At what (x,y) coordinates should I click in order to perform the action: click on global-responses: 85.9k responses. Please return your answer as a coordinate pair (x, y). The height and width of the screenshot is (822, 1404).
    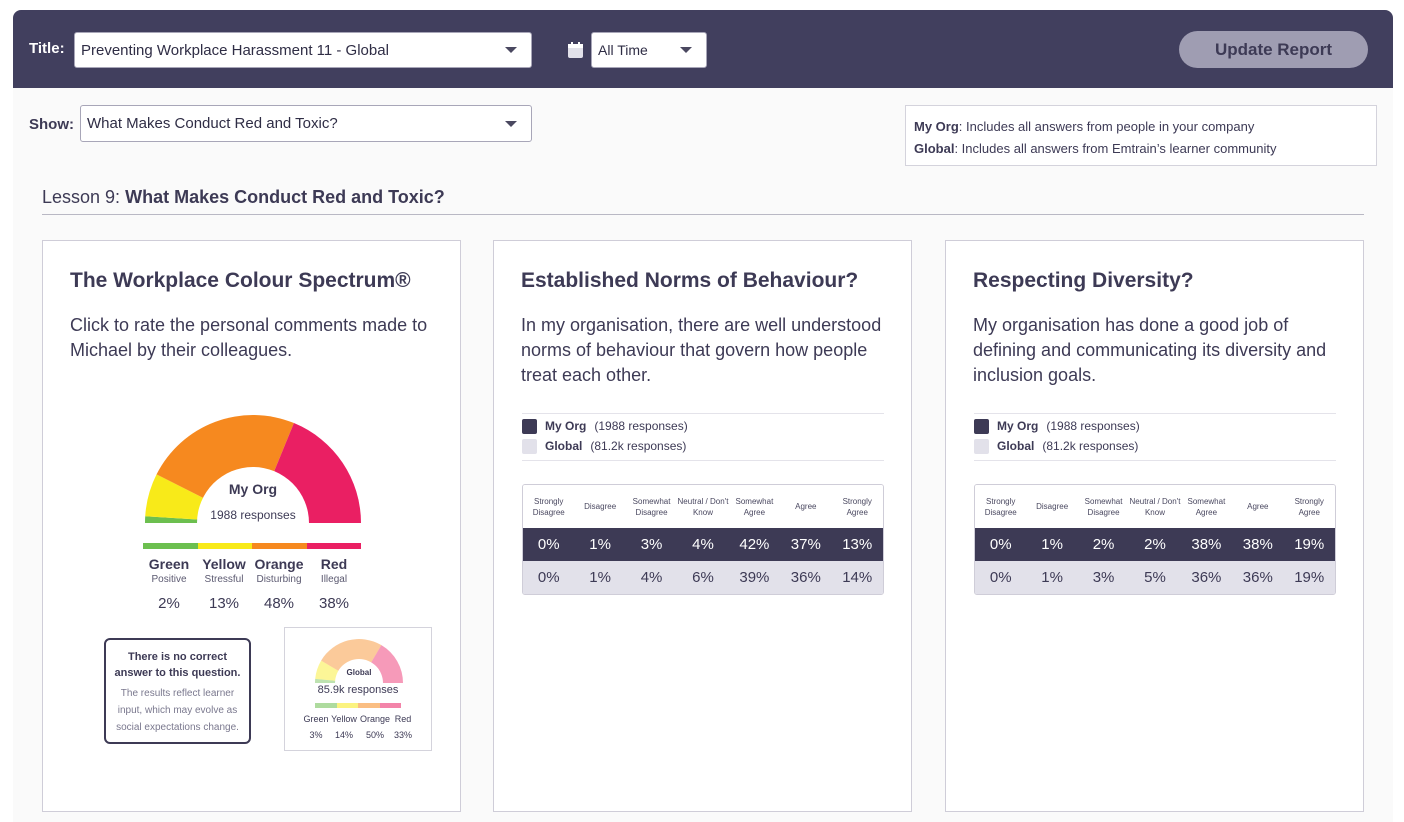
    Looking at the image, I should click on (358, 690).